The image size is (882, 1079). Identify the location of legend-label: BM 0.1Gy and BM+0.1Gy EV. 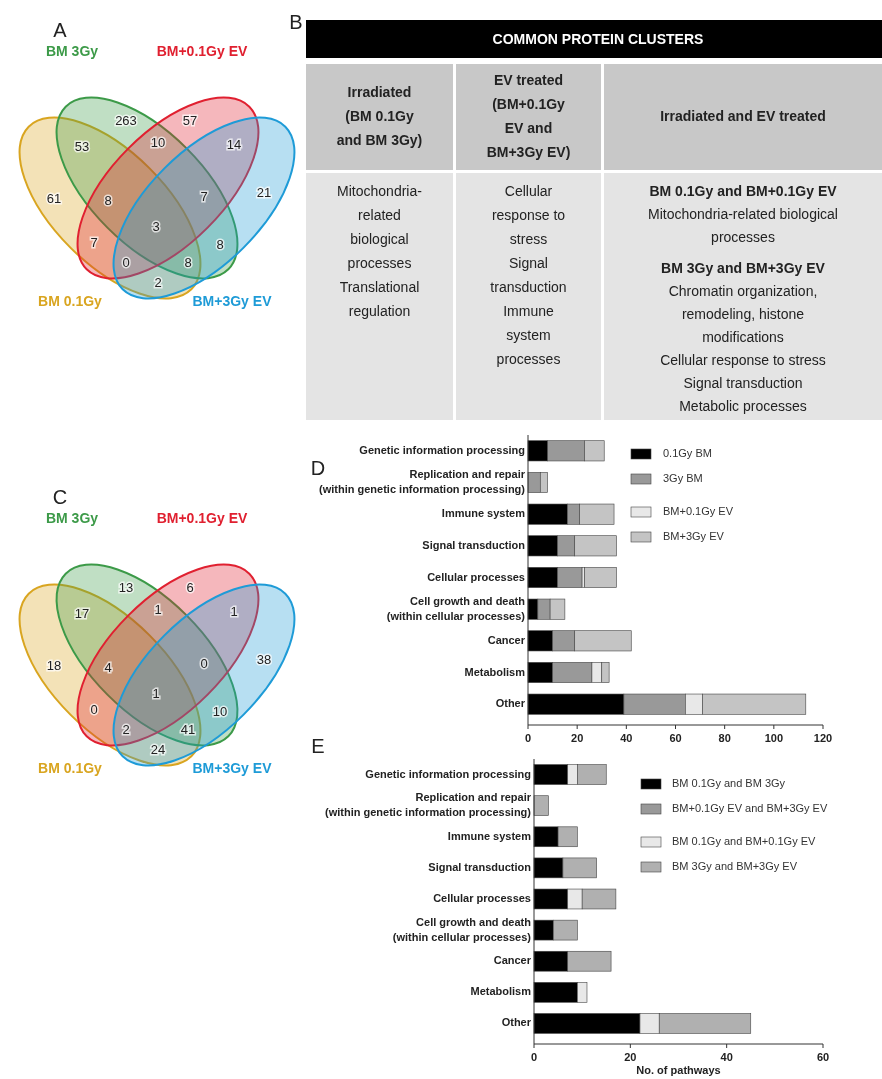
(744, 840).